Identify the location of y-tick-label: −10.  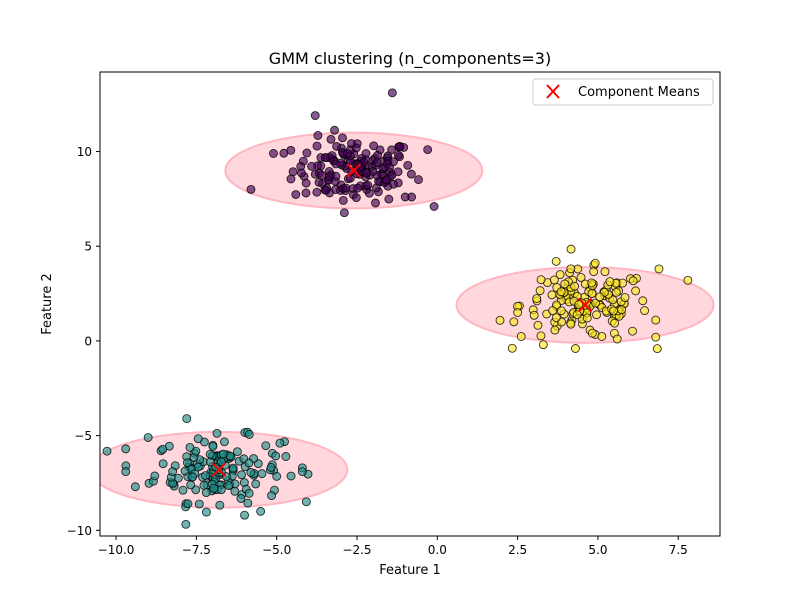
(79, 531).